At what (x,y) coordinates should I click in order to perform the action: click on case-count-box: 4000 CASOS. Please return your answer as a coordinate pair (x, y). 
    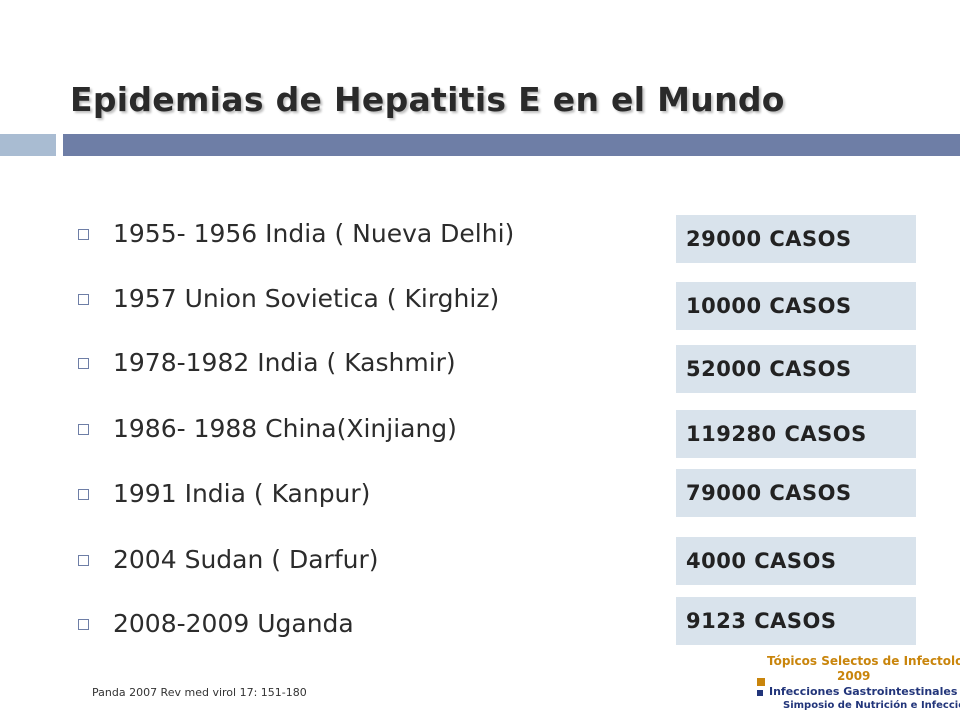
    Looking at the image, I should click on (796, 561).